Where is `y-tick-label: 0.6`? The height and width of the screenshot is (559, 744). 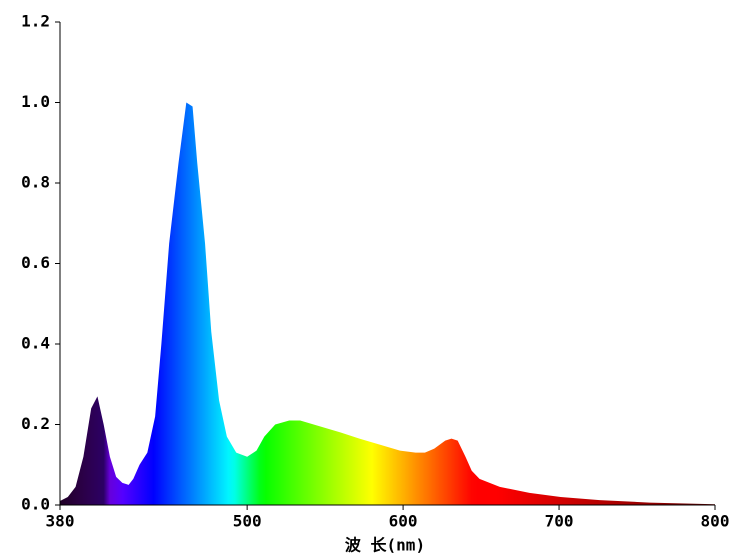
y-tick-label: 0.6 is located at coordinates (35, 262).